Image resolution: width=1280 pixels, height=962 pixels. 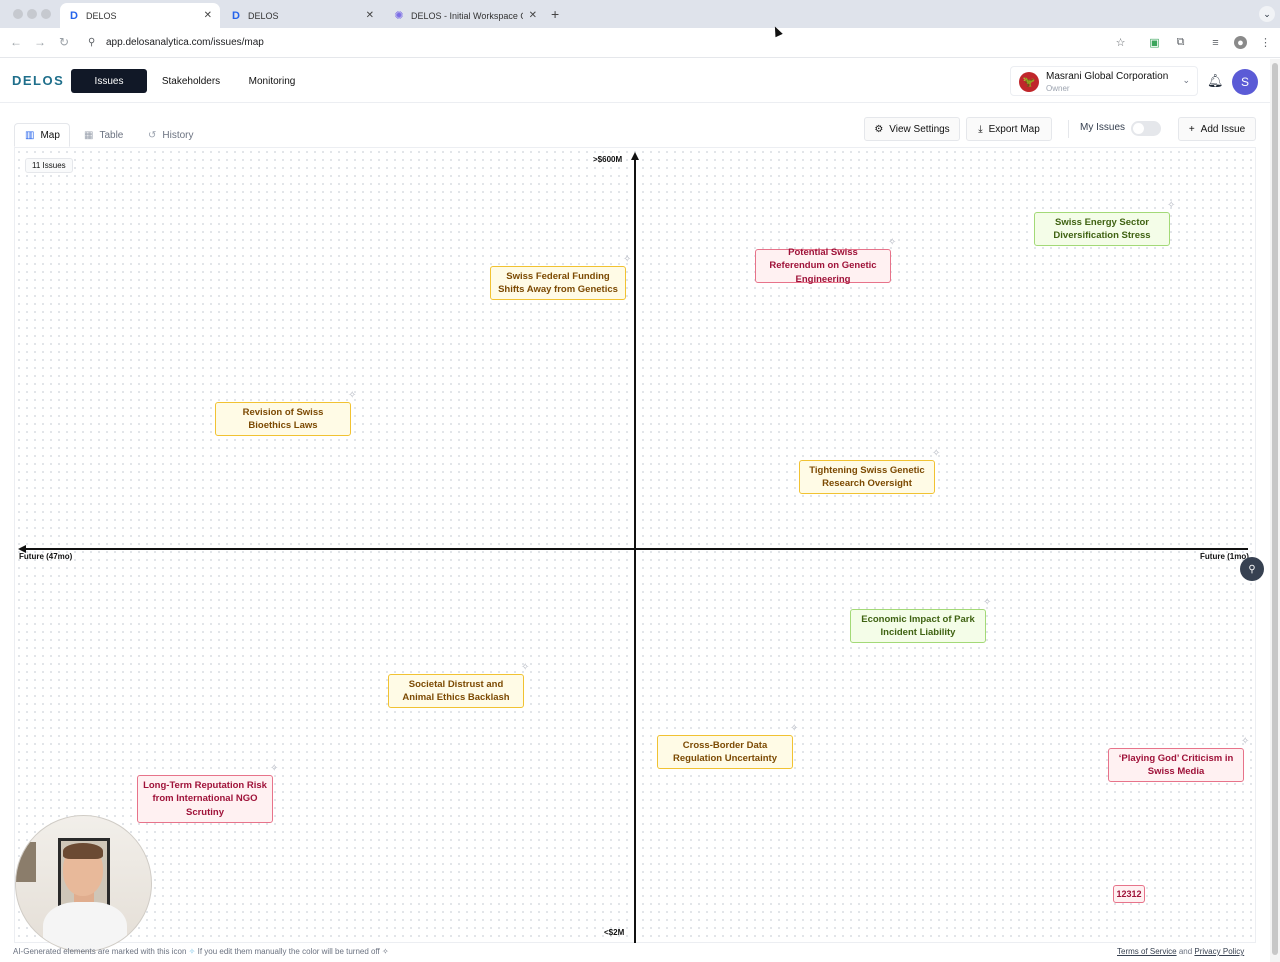 What do you see at coordinates (1176, 765) in the screenshot?
I see `issue-card: ‘Playing God’ Criticism in Swiss Media` at bounding box center [1176, 765].